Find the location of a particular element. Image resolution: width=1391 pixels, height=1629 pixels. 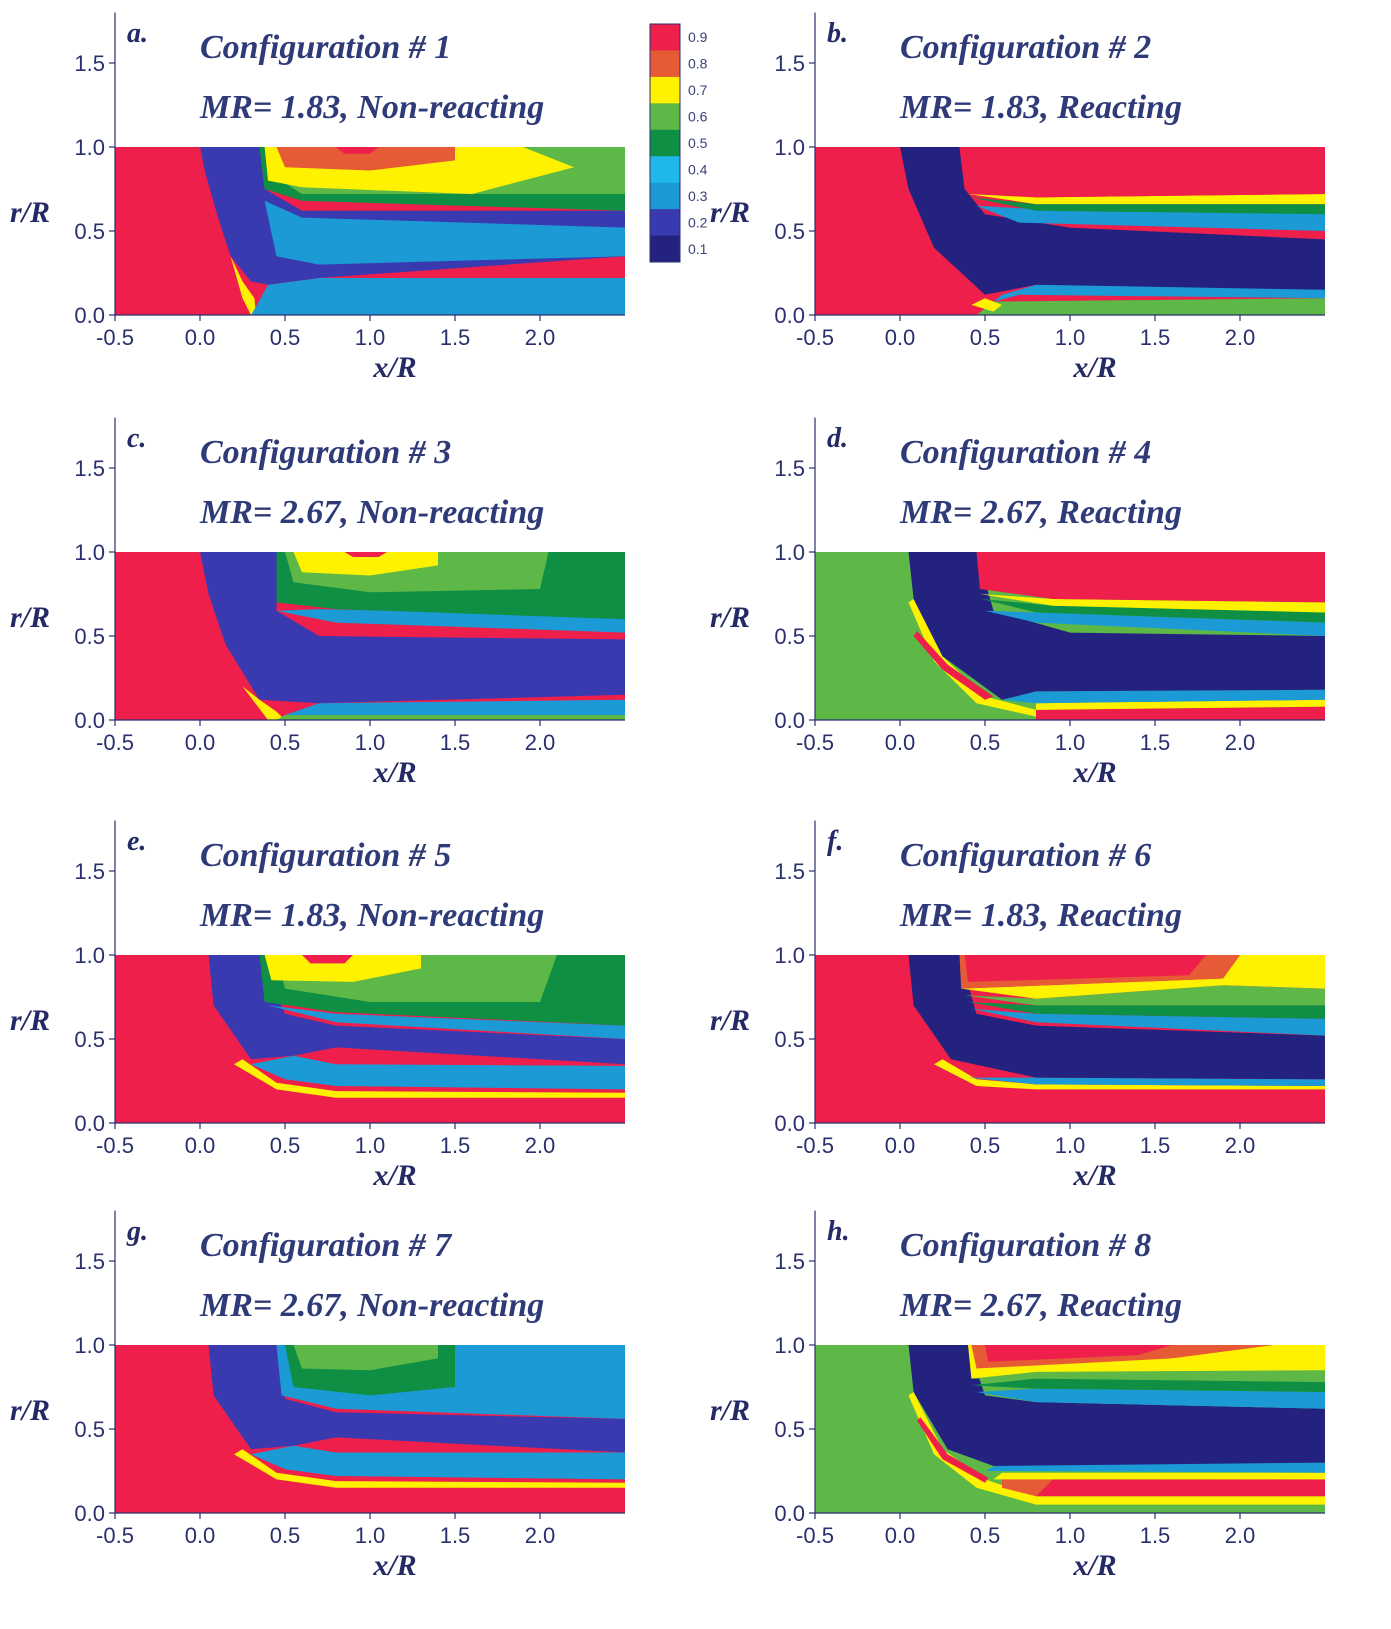

colorbar-legend: 0.9 0.8 0.7 0.6 0.5 0.4 0.3 0.2 0.1 is located at coordinates (678, 143).